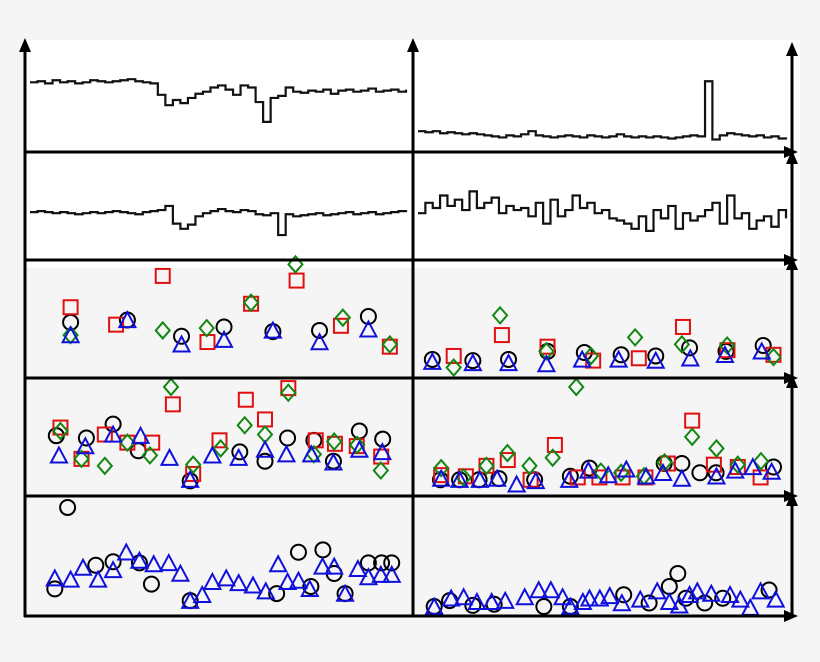  I want to click on panel-row3-left, so click(229, 304).